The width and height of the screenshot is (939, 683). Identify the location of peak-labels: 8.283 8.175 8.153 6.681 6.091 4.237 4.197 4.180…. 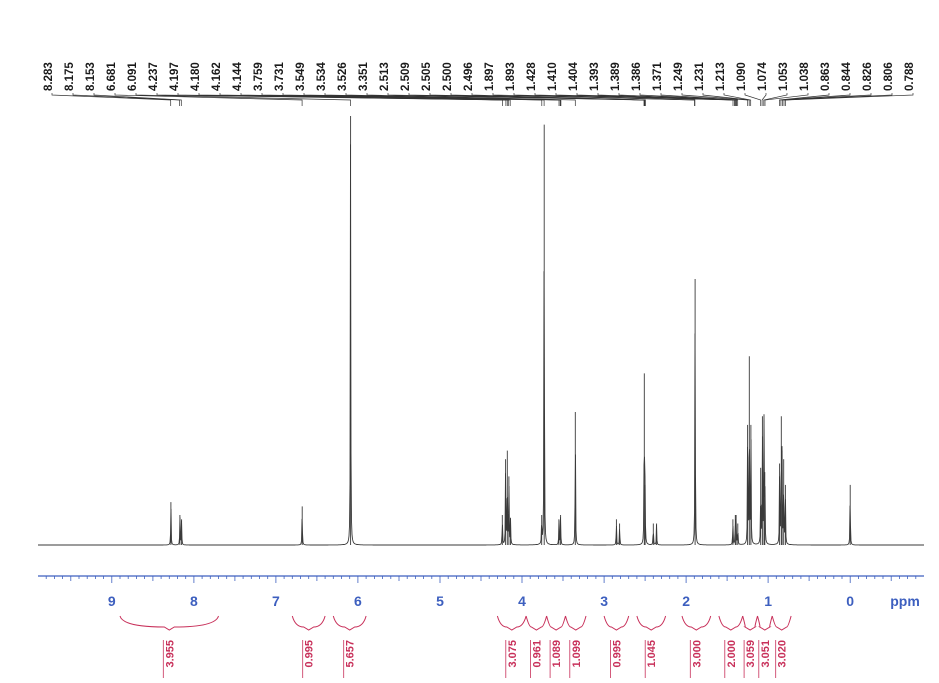
(479, 76).